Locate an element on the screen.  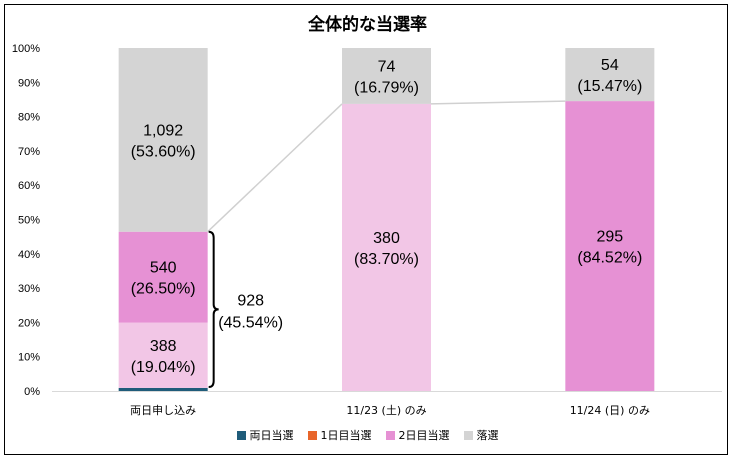
data-label: (15.47%) is located at coordinates (609, 86).